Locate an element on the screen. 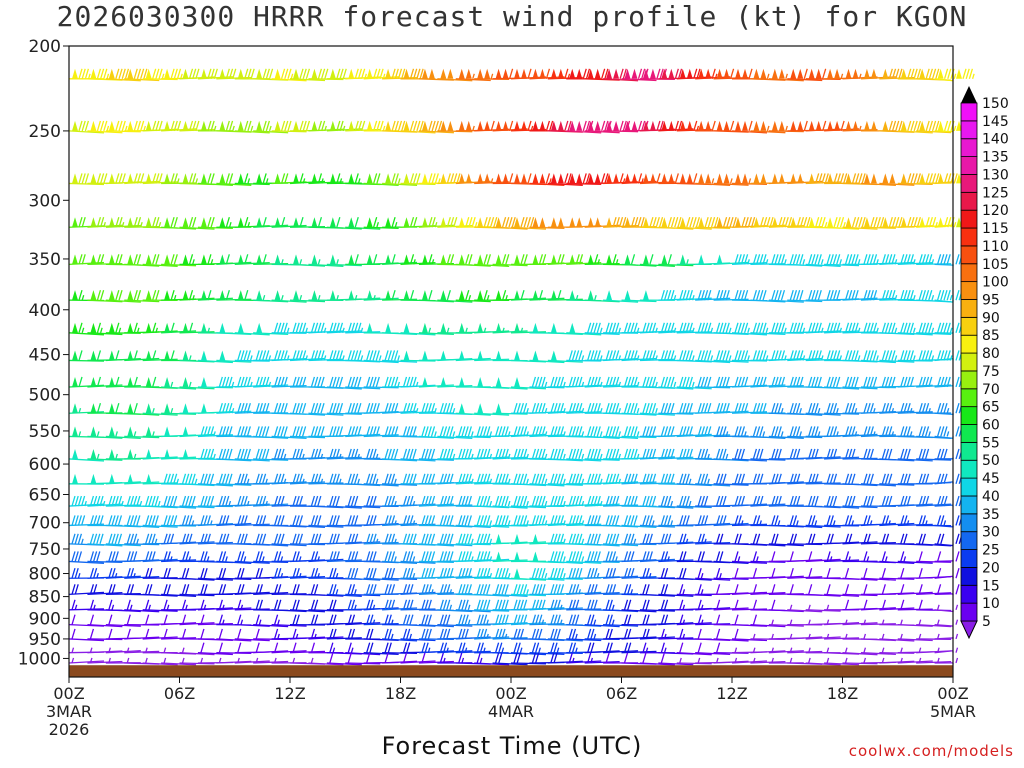 The image size is (1024, 768). colorbar-label: 95 is located at coordinates (991, 300).